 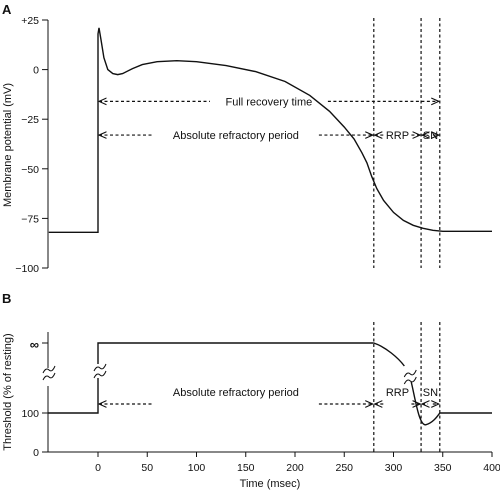 What do you see at coordinates (270, 484) in the screenshot?
I see `panel-b-x-axis-title: Time (msec)` at bounding box center [270, 484].